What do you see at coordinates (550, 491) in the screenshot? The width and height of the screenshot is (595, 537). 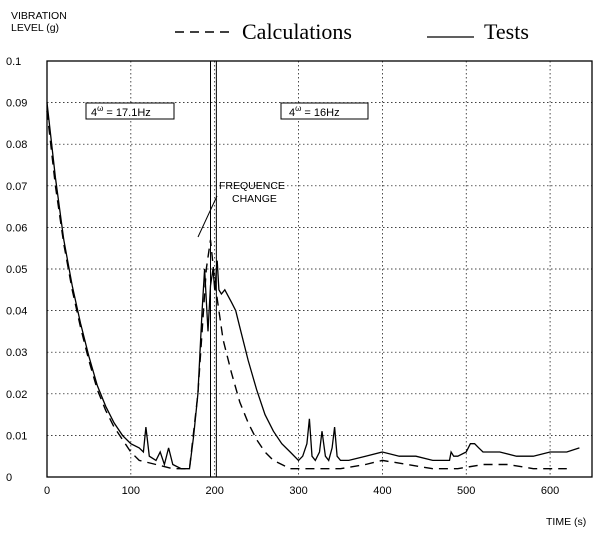 I see `x-tick-label: 600` at bounding box center [550, 491].